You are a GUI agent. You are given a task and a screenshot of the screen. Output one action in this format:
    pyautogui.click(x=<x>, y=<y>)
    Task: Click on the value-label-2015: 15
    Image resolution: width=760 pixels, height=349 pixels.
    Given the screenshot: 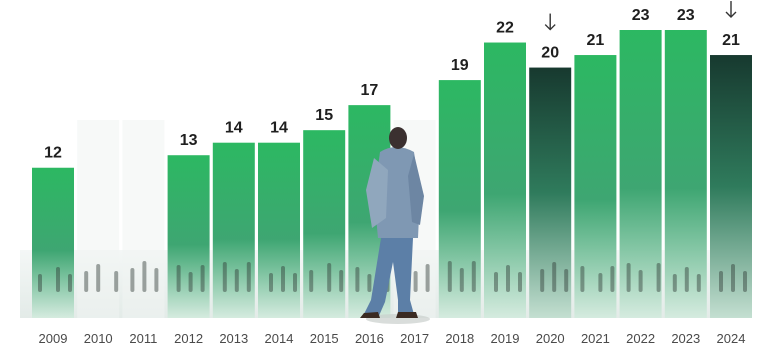 What is the action you would take?
    pyautogui.click(x=324, y=115)
    